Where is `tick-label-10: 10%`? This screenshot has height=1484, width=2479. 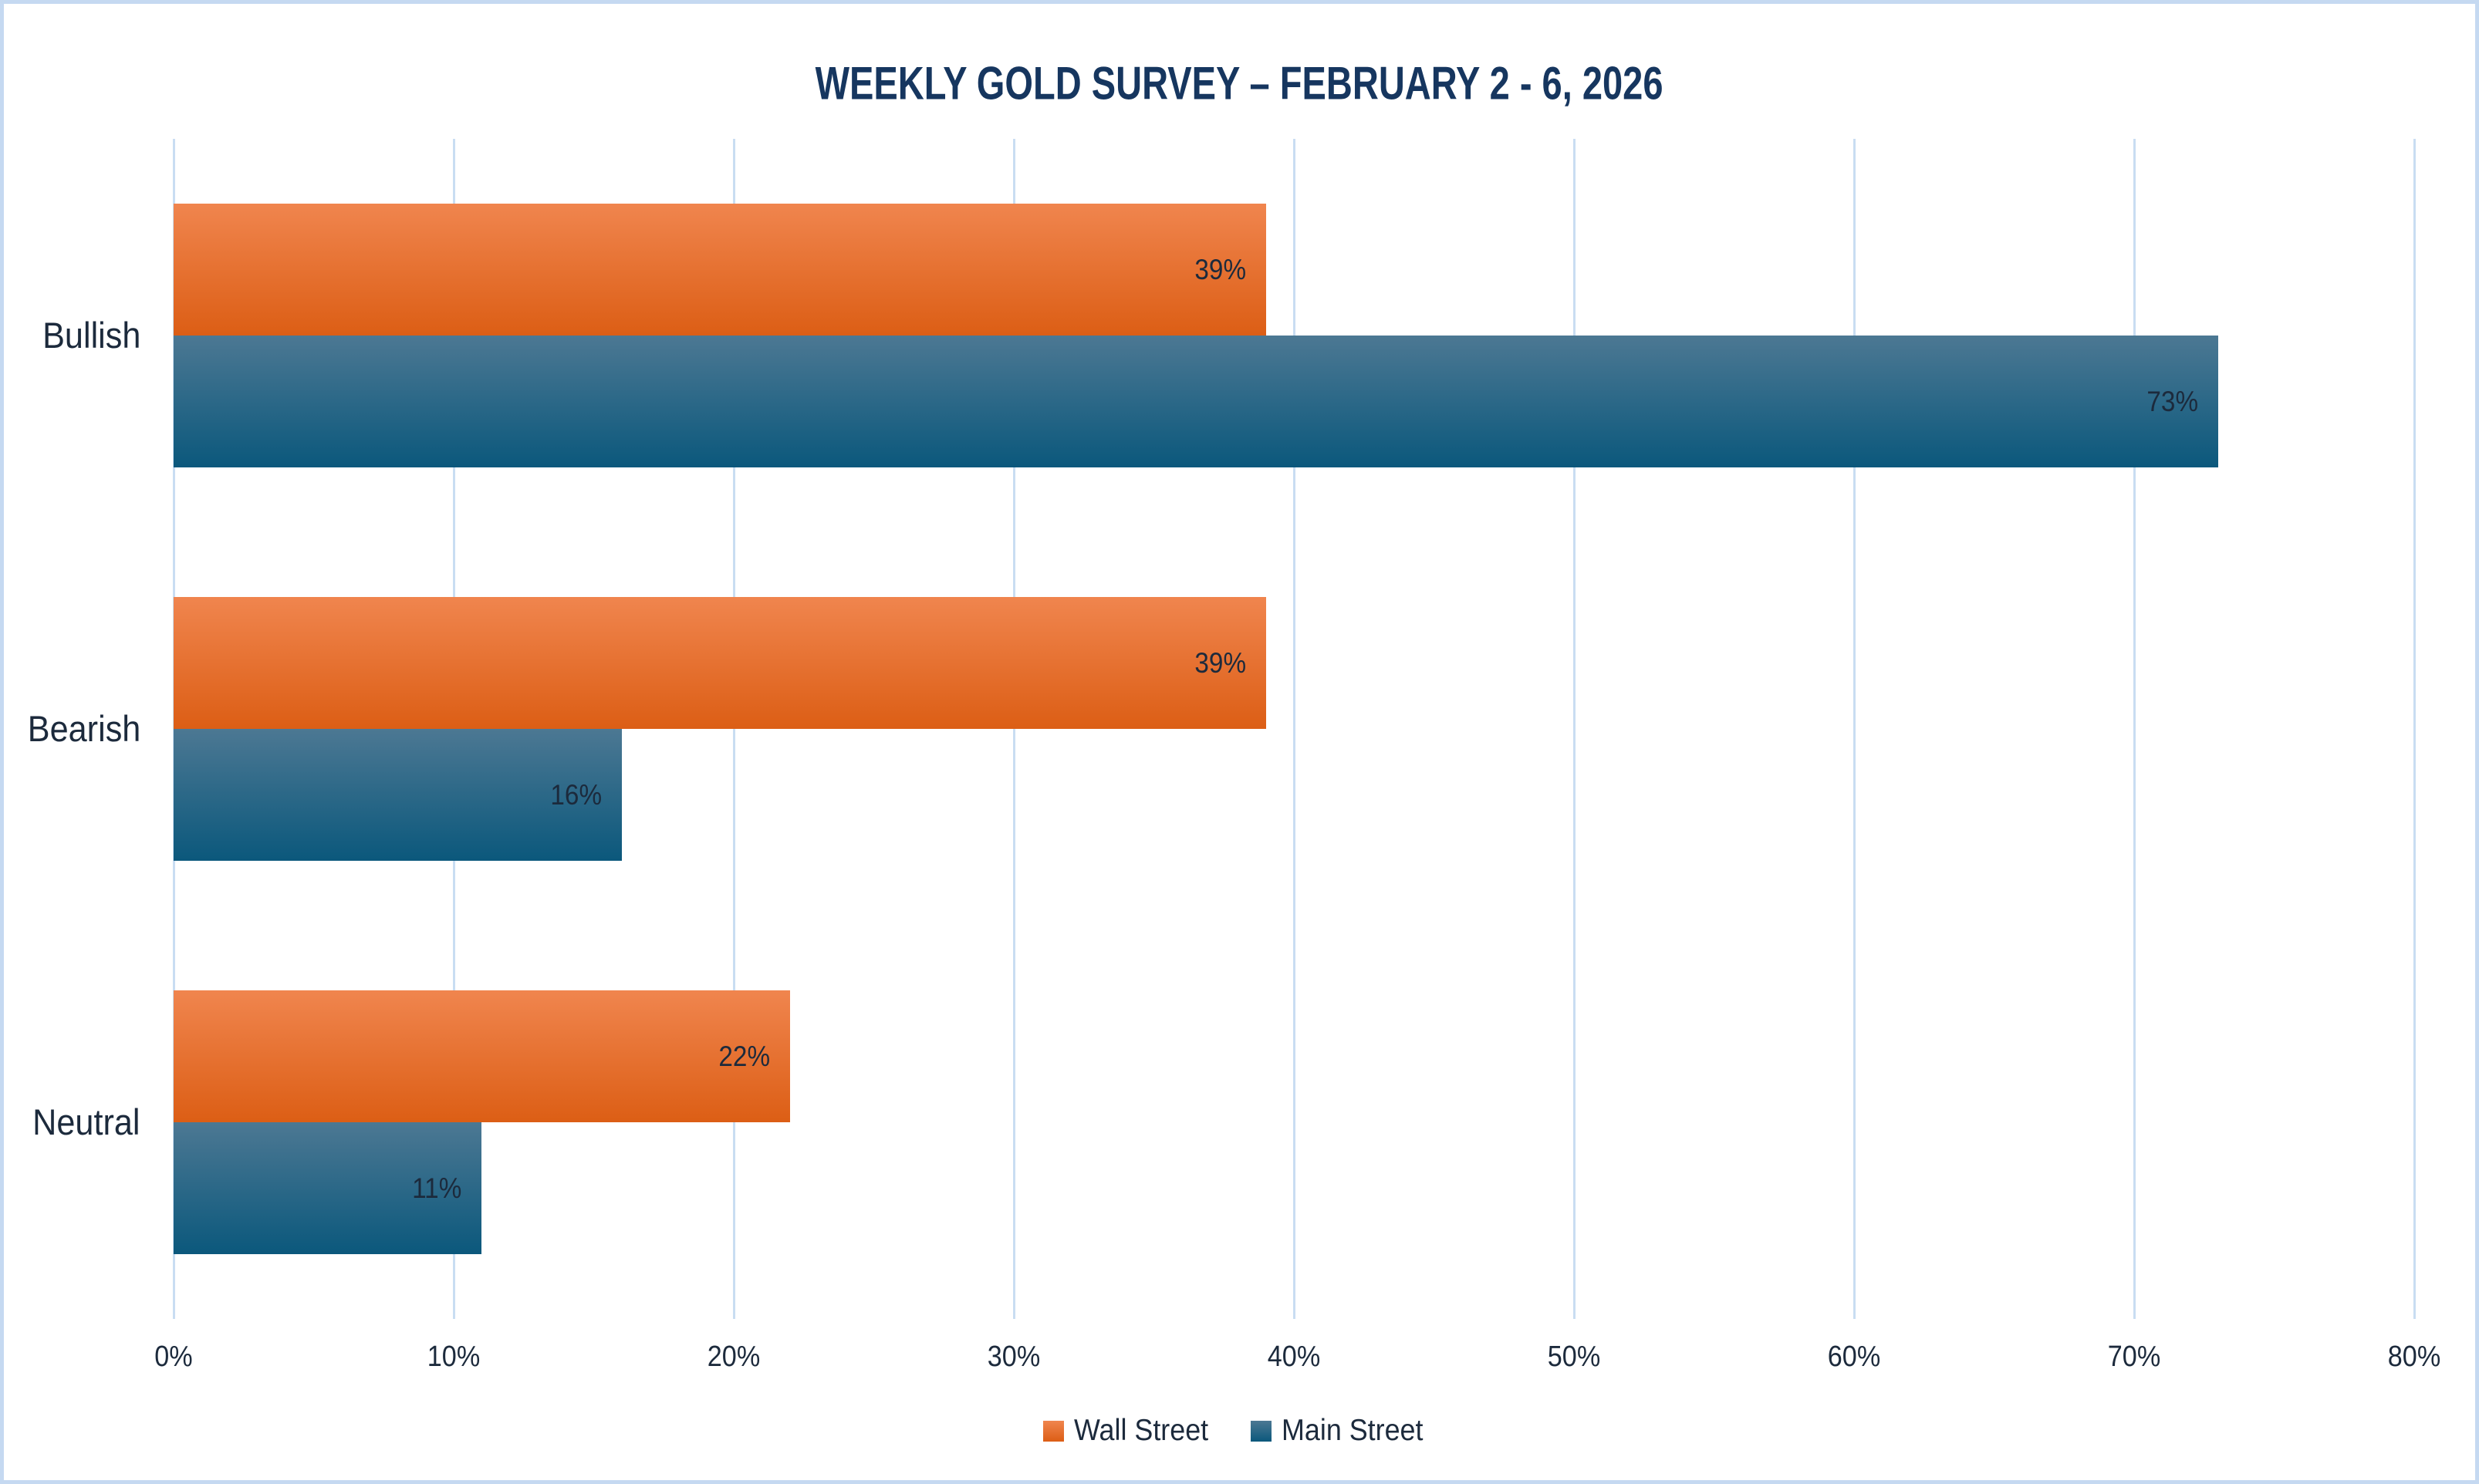
tick-label-10: 10% is located at coordinates (454, 1357).